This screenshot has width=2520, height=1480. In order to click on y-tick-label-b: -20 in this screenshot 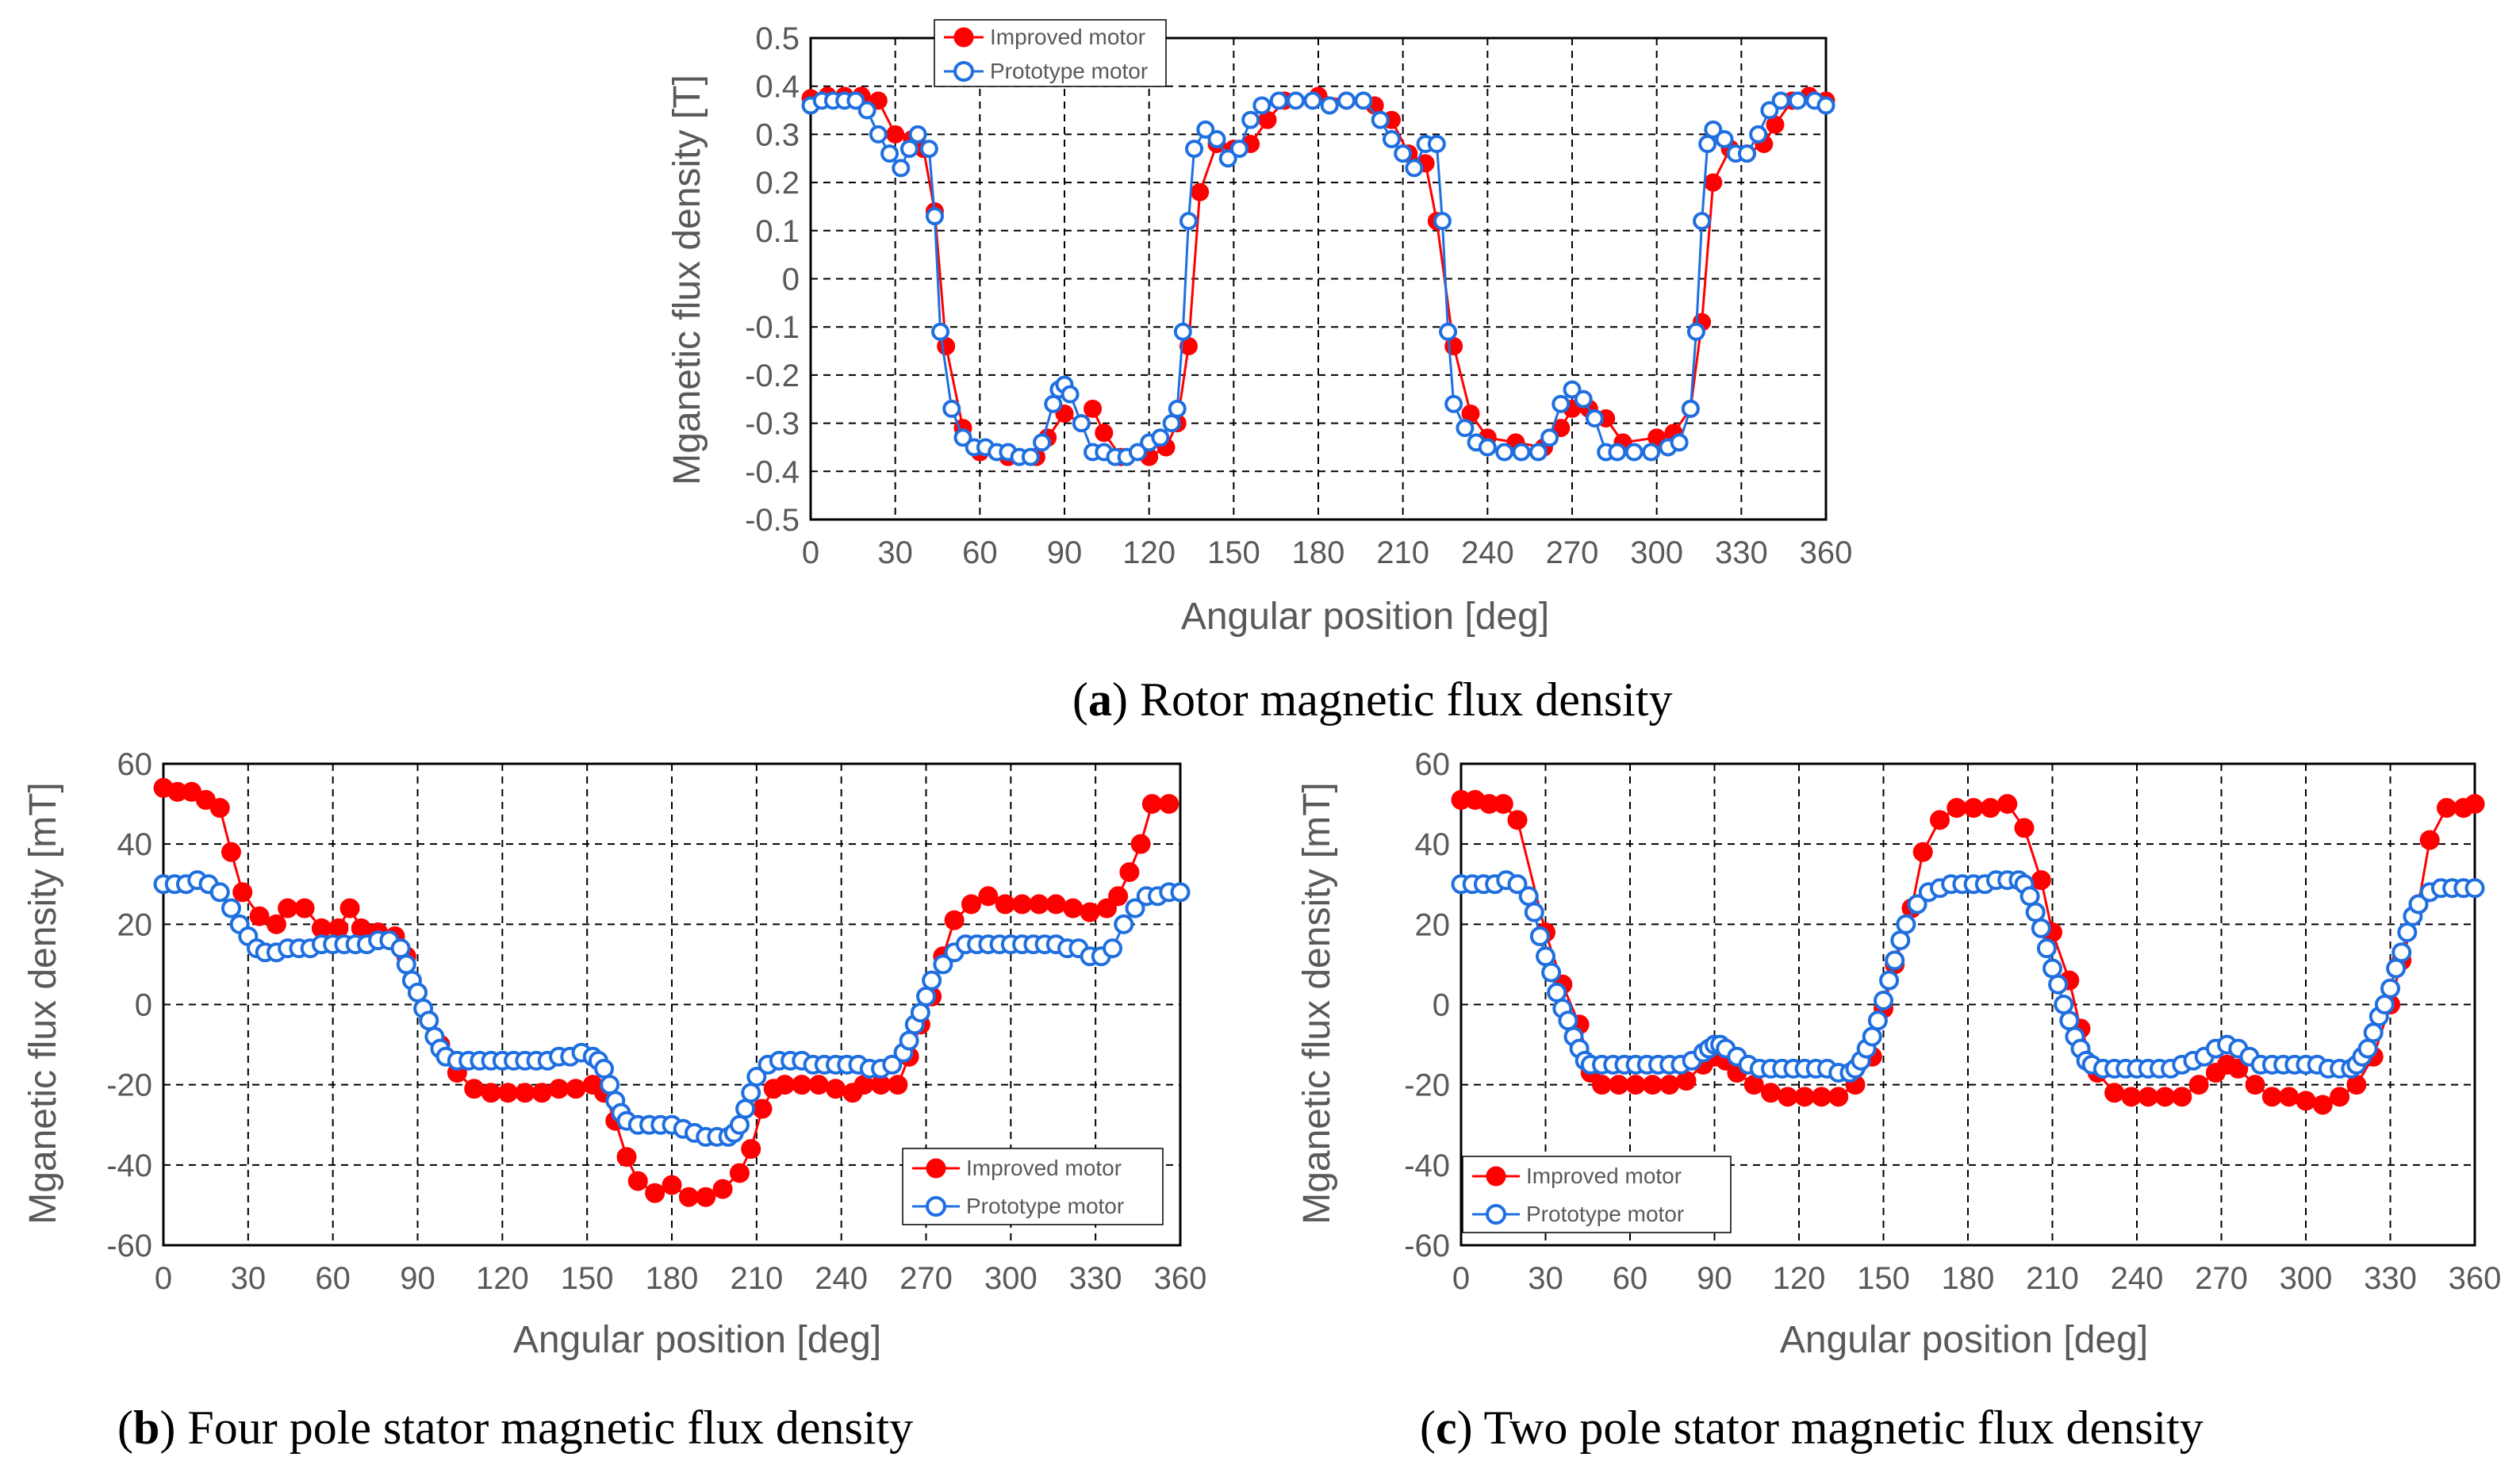, I will do `click(129, 1085)`.